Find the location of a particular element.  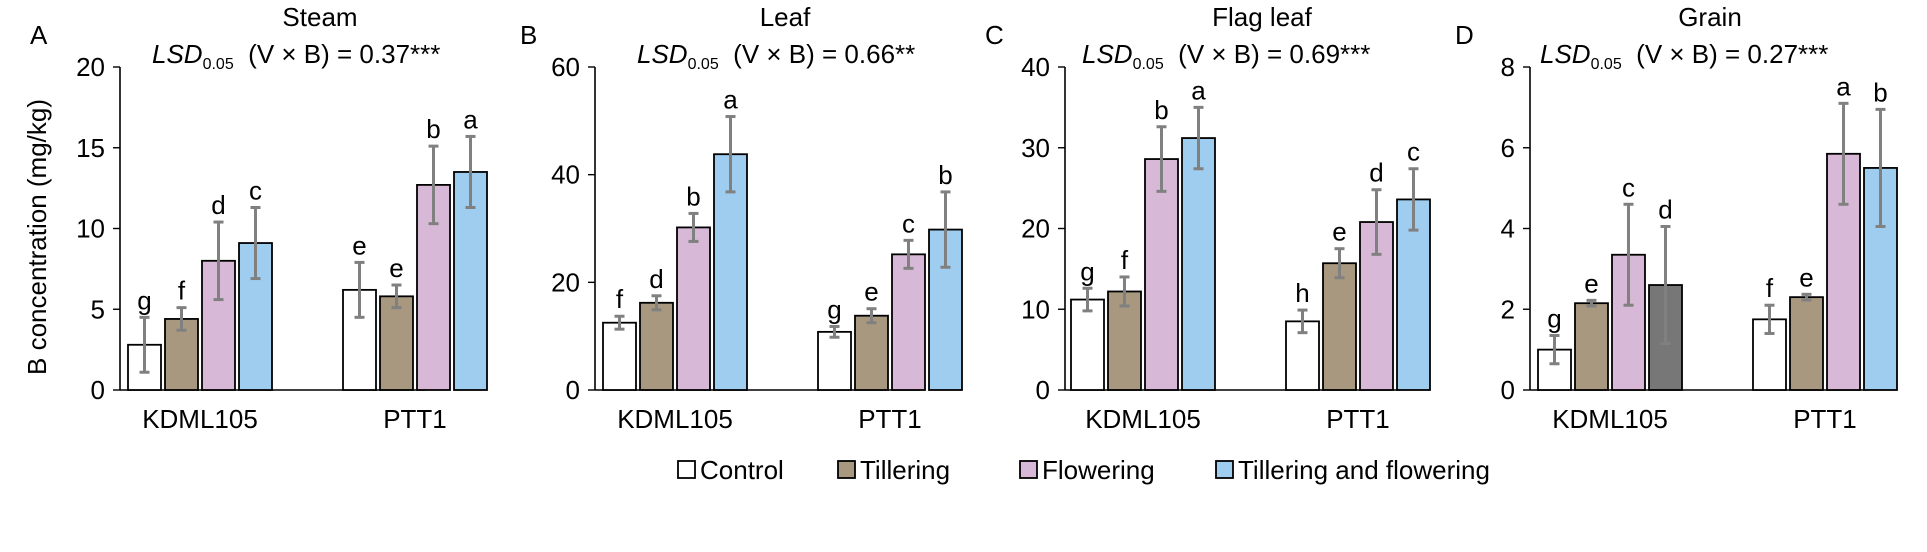

panel-b-letter: B is located at coordinates (528, 35).